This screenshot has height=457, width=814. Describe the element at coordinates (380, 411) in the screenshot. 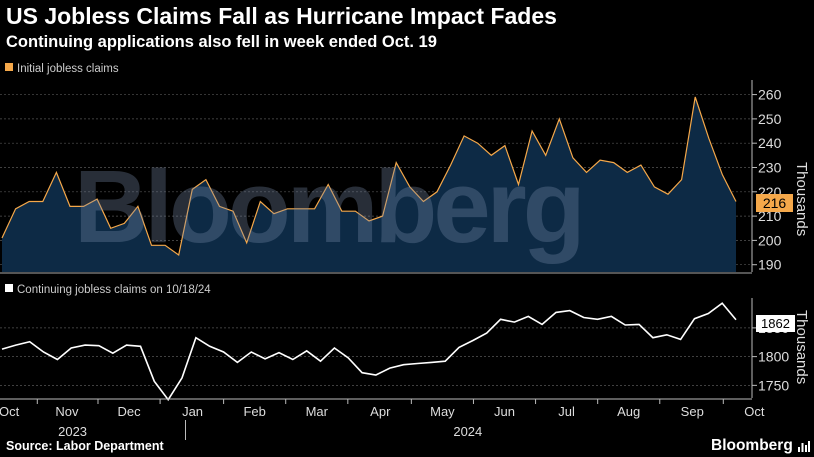

I see `x-month-label: Apr` at that location.